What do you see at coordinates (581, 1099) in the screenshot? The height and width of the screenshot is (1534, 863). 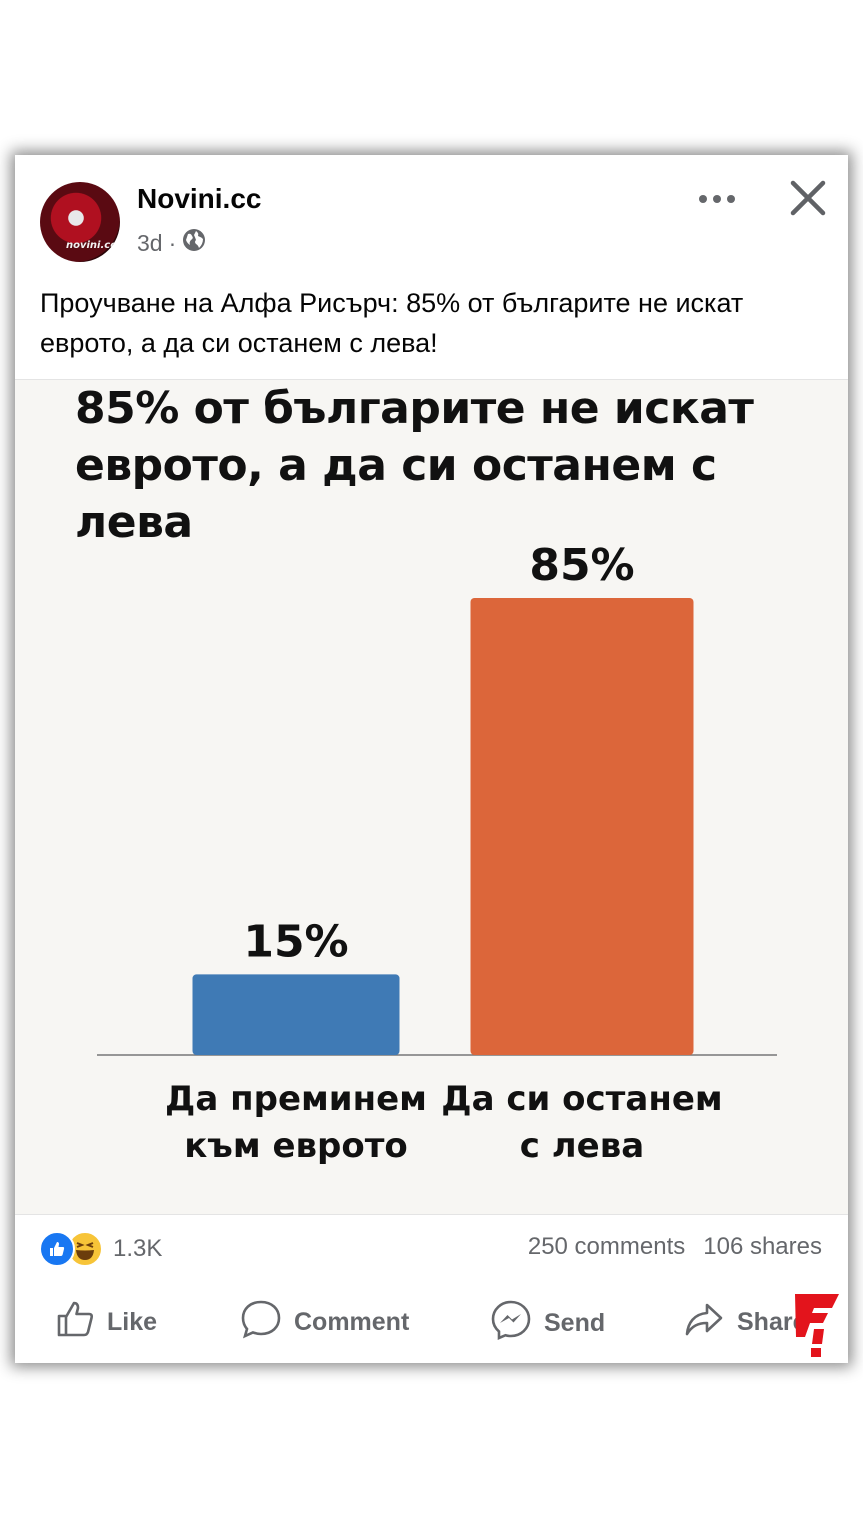 I see `category-label-2-line-1: Да си останем` at bounding box center [581, 1099].